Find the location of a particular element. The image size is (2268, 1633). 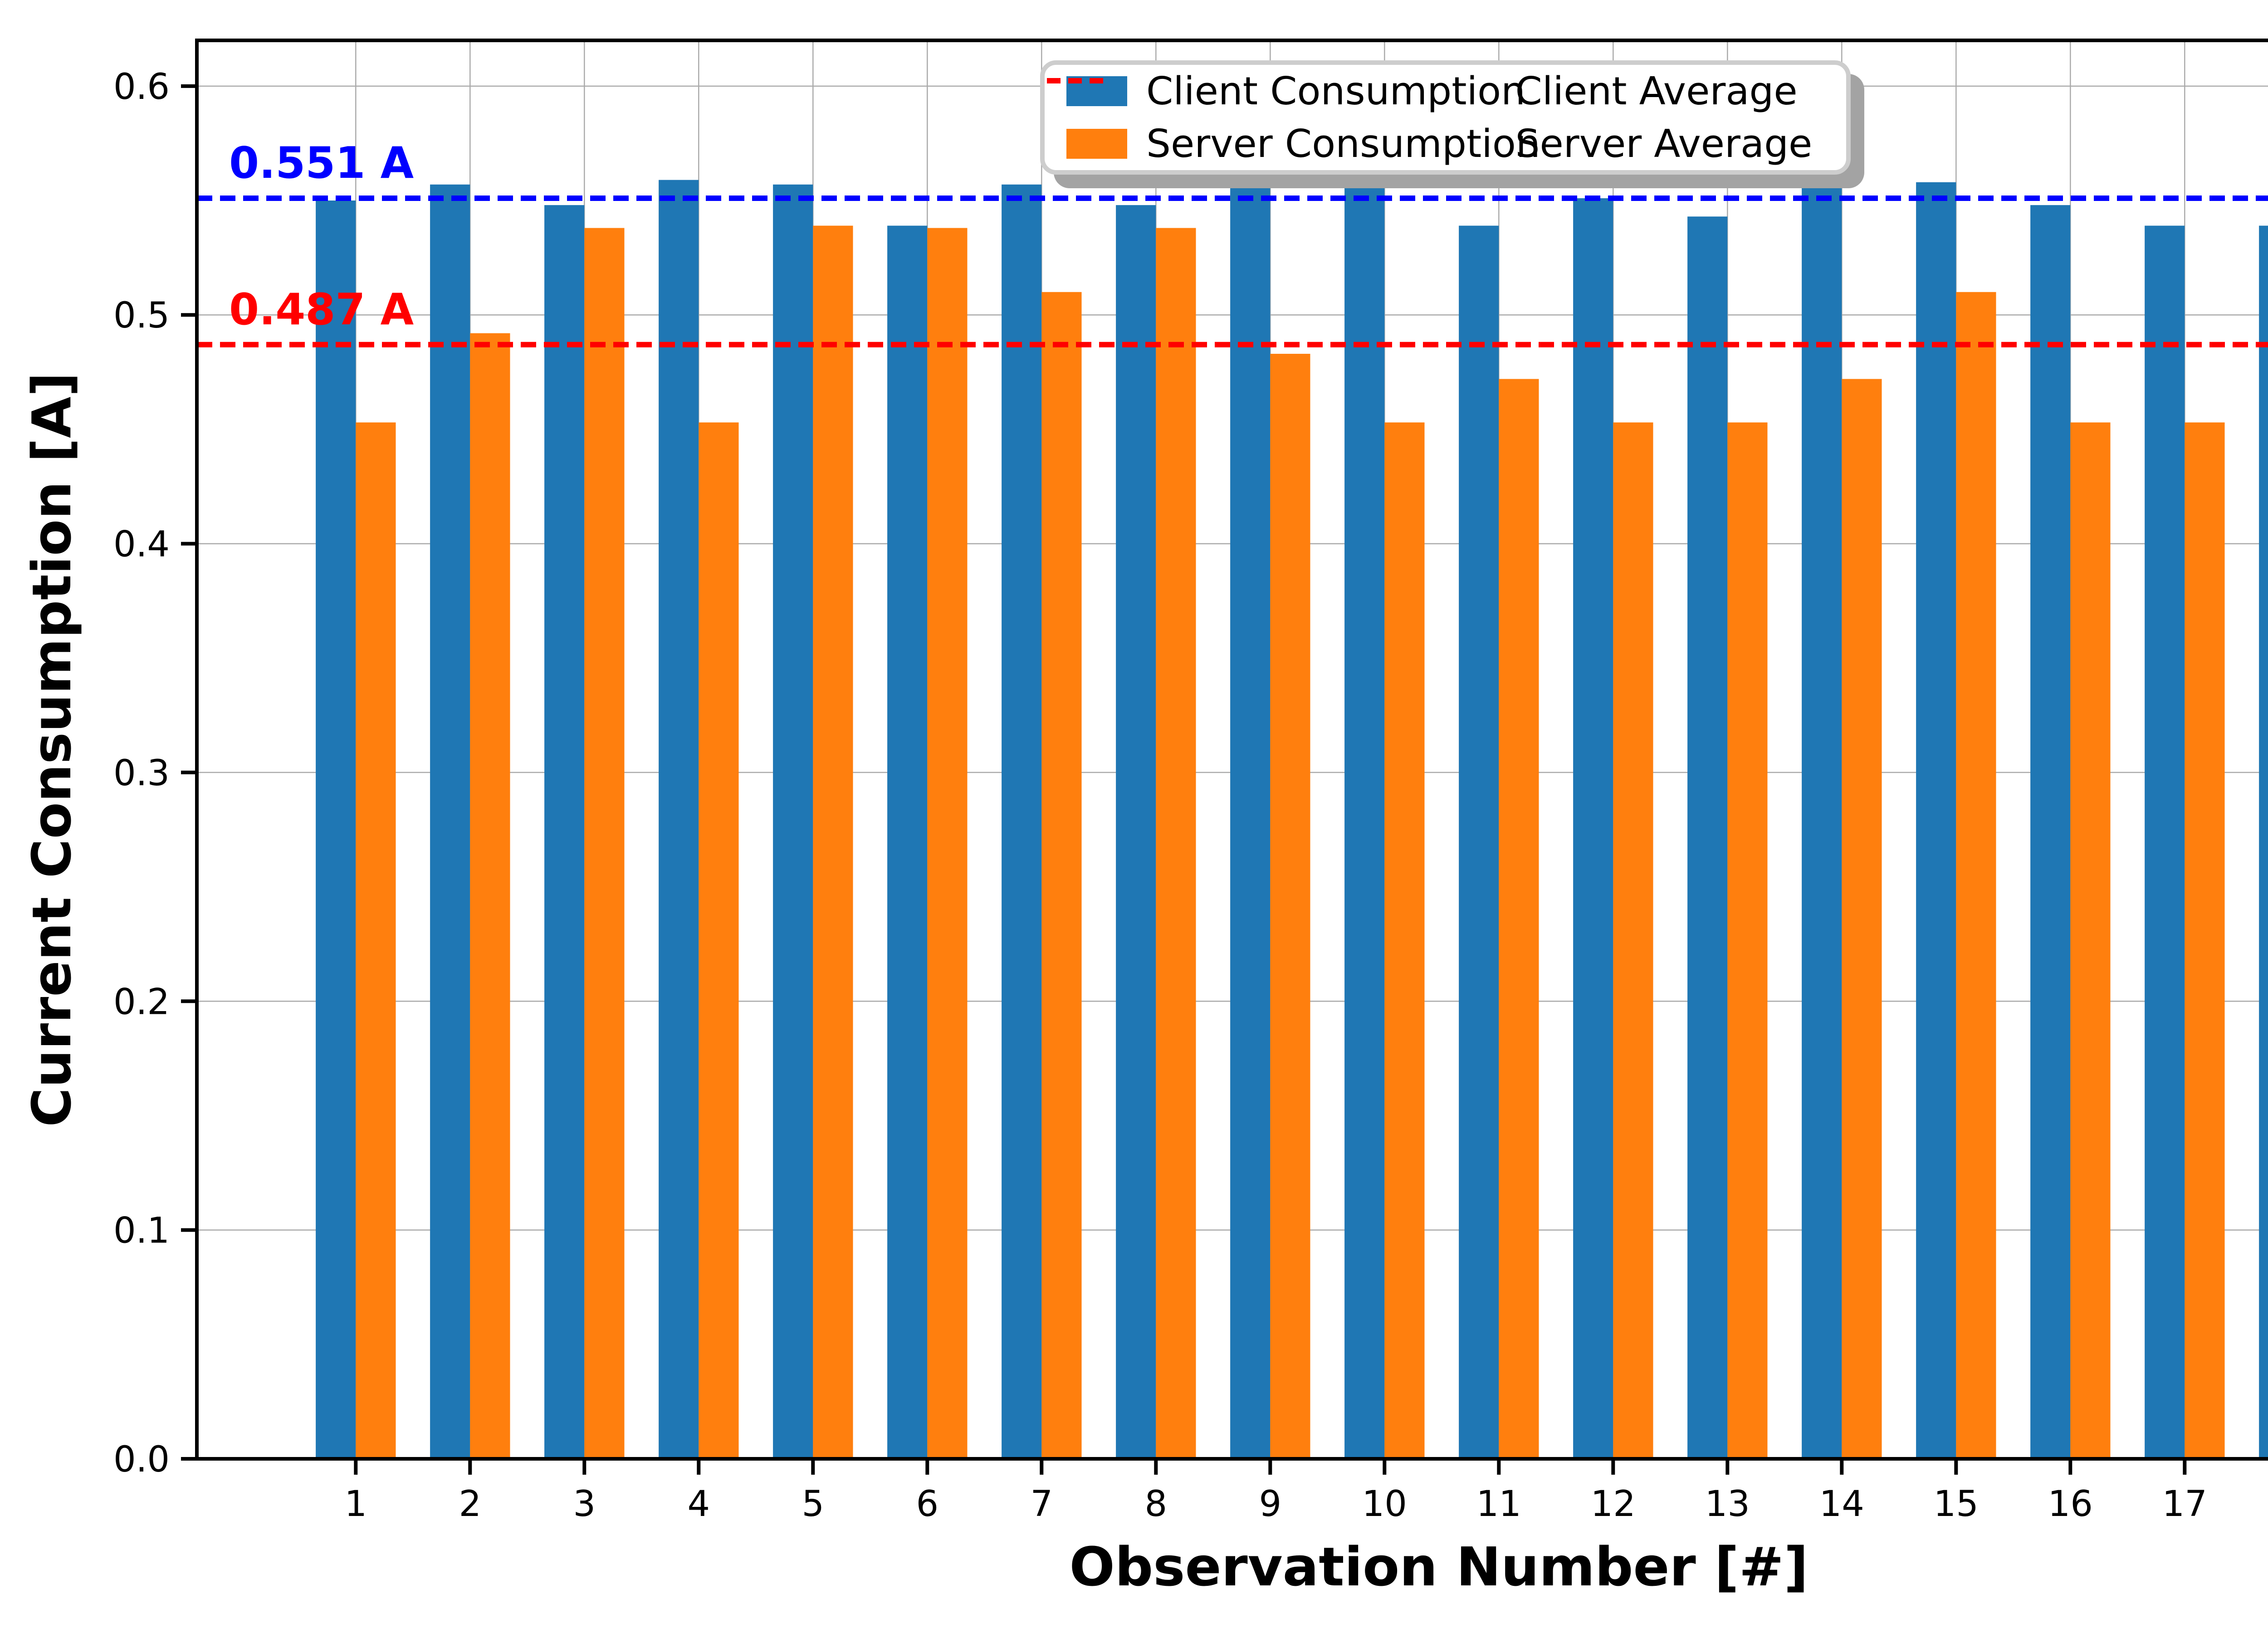

x-tick-label: 13 is located at coordinates (1728, 1504).